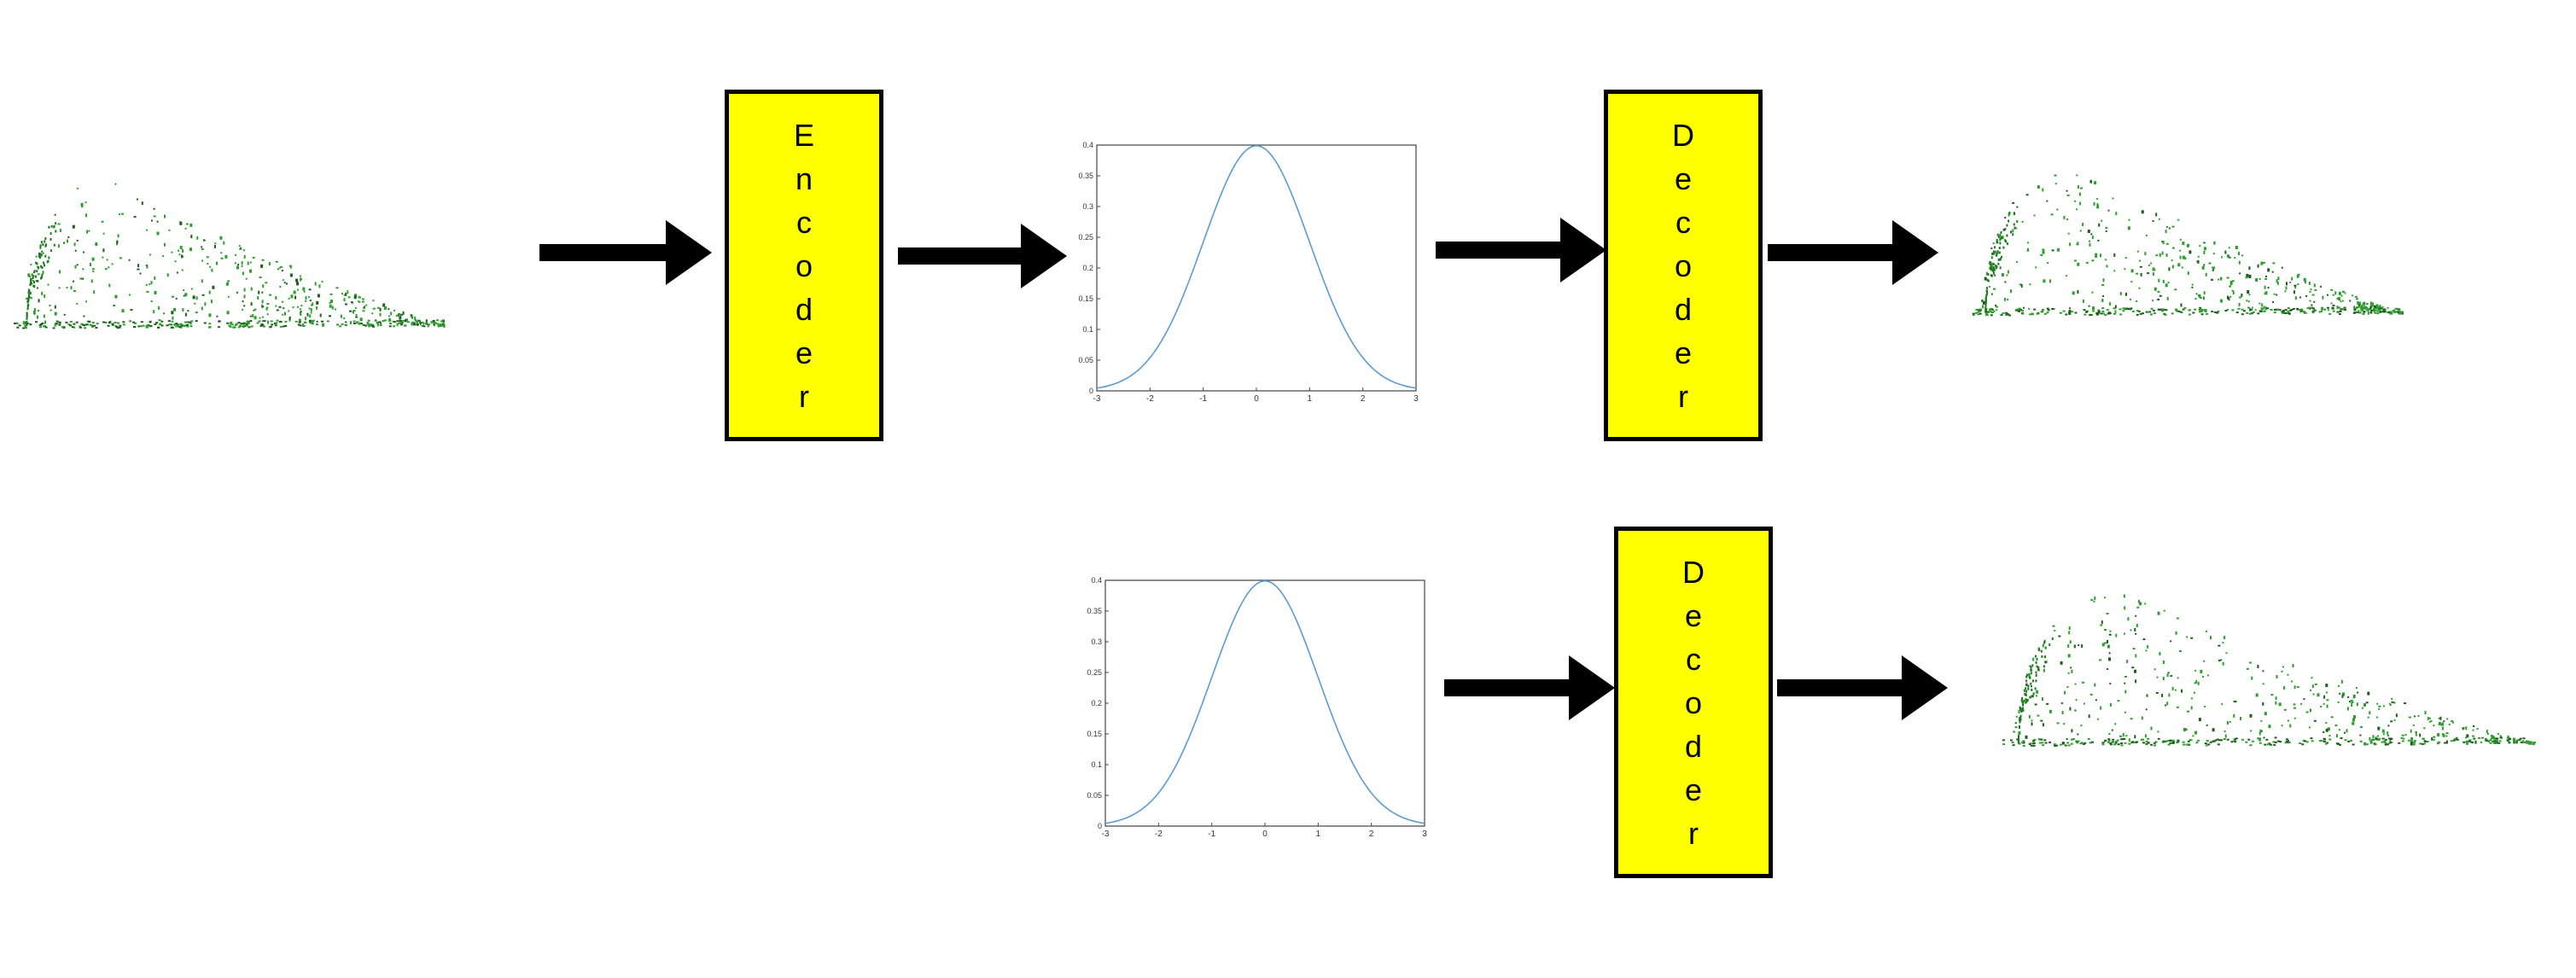 The height and width of the screenshot is (978, 2576). Describe the element at coordinates (804, 178) in the screenshot. I see `block-letter: n` at that location.